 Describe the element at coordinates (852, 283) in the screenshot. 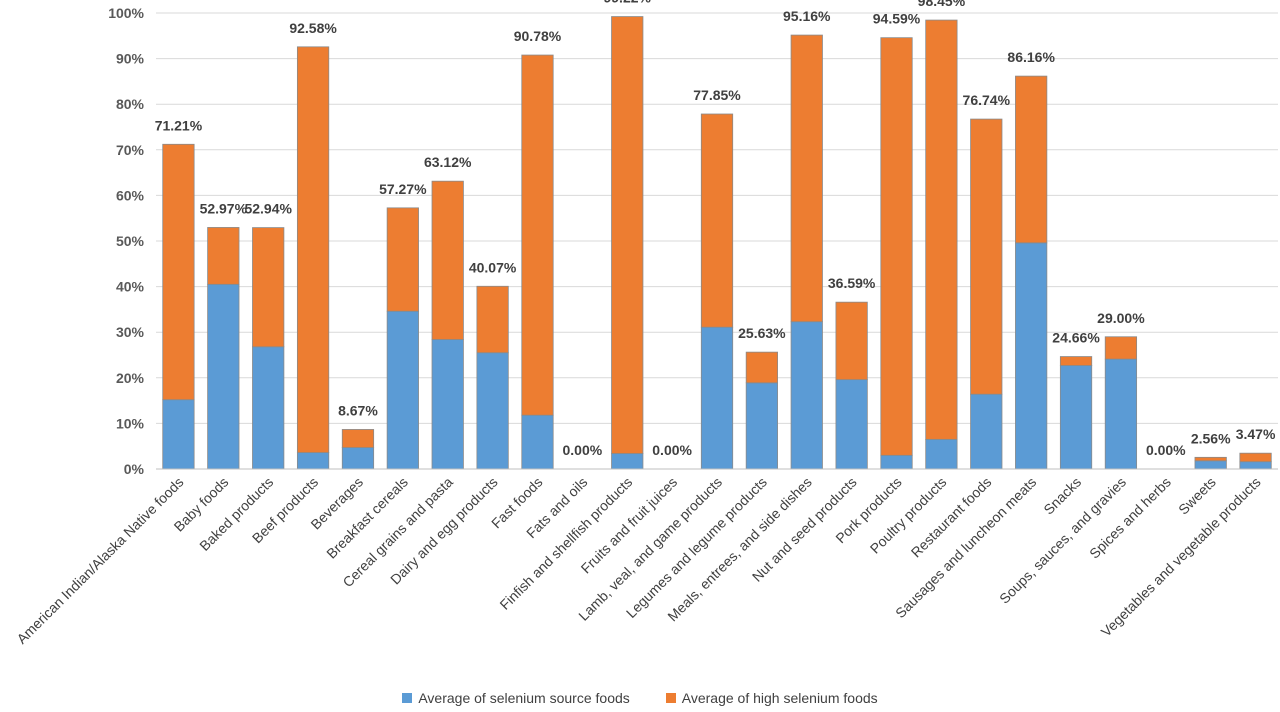

I see `data-label-total: 36.59%` at that location.